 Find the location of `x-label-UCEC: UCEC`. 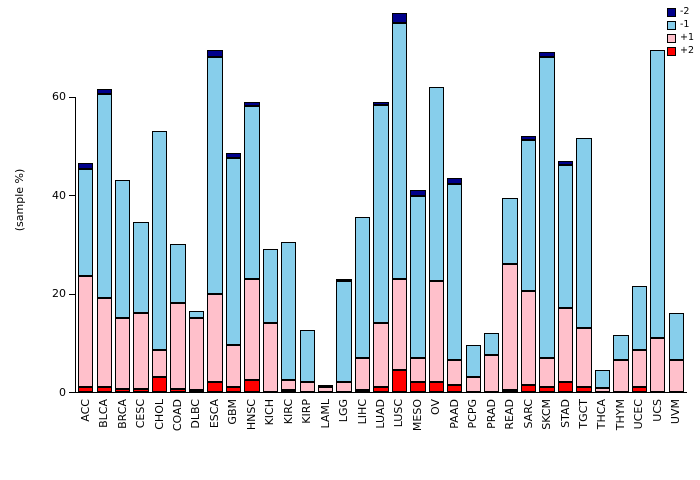

x-label-UCEC: UCEC is located at coordinates (639, 414).